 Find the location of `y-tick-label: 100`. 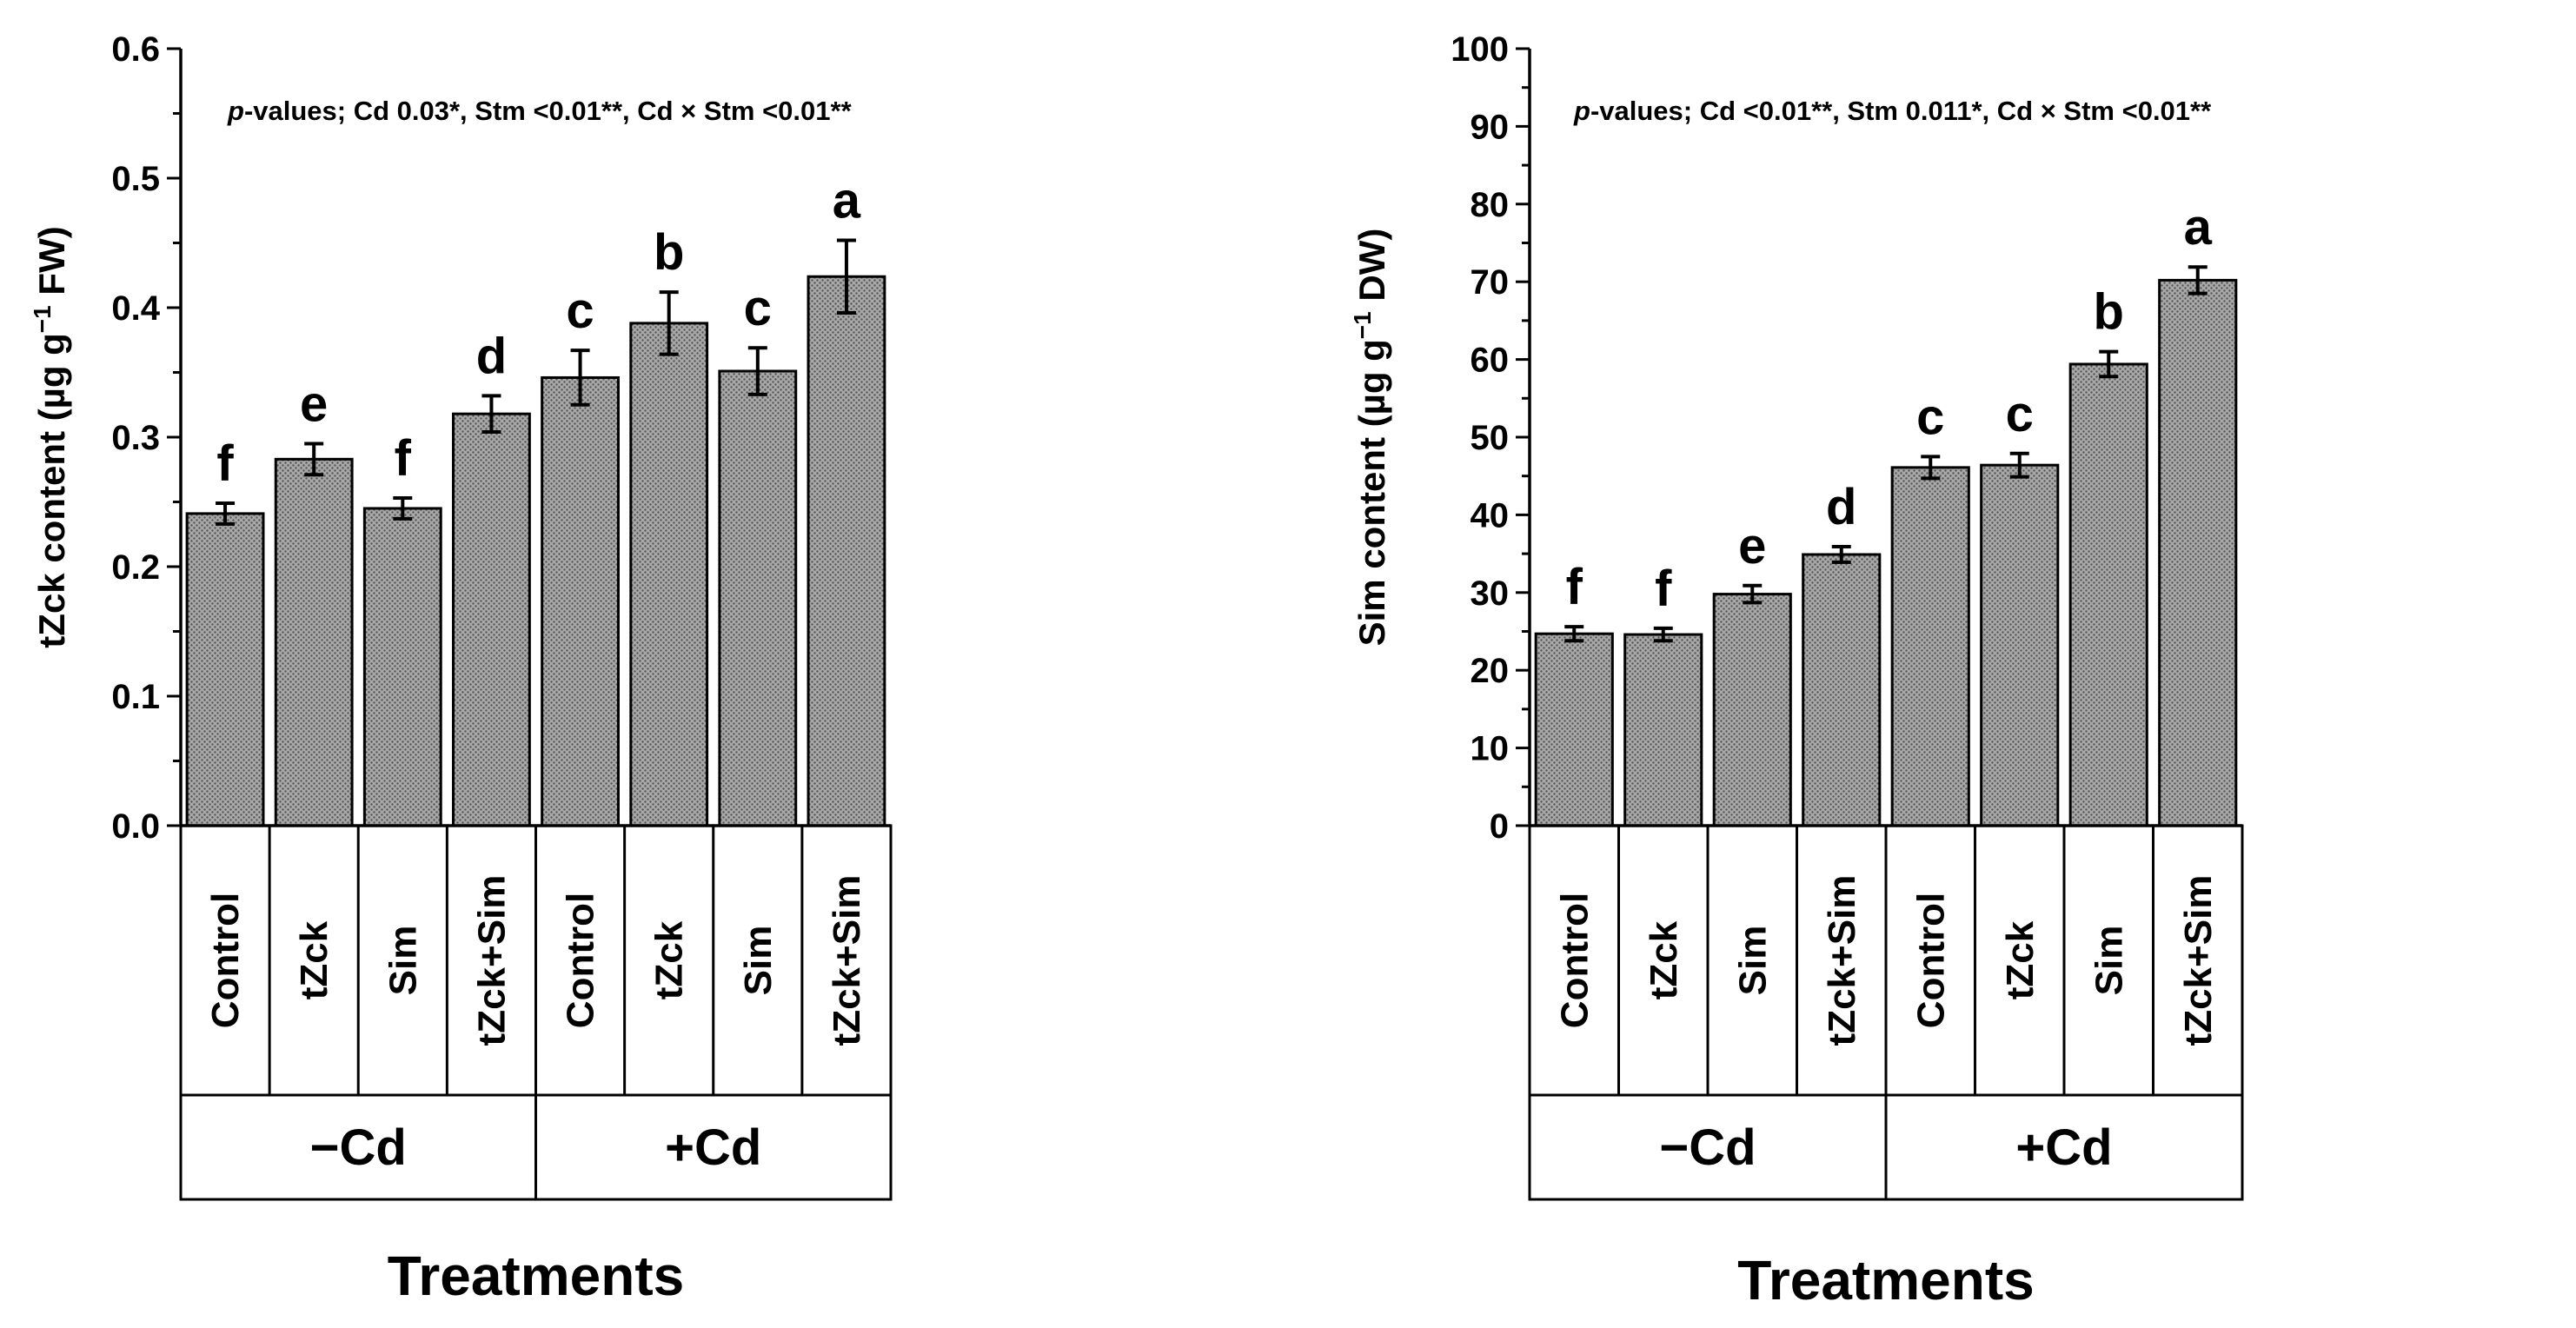

y-tick-label: 100 is located at coordinates (1480, 50).